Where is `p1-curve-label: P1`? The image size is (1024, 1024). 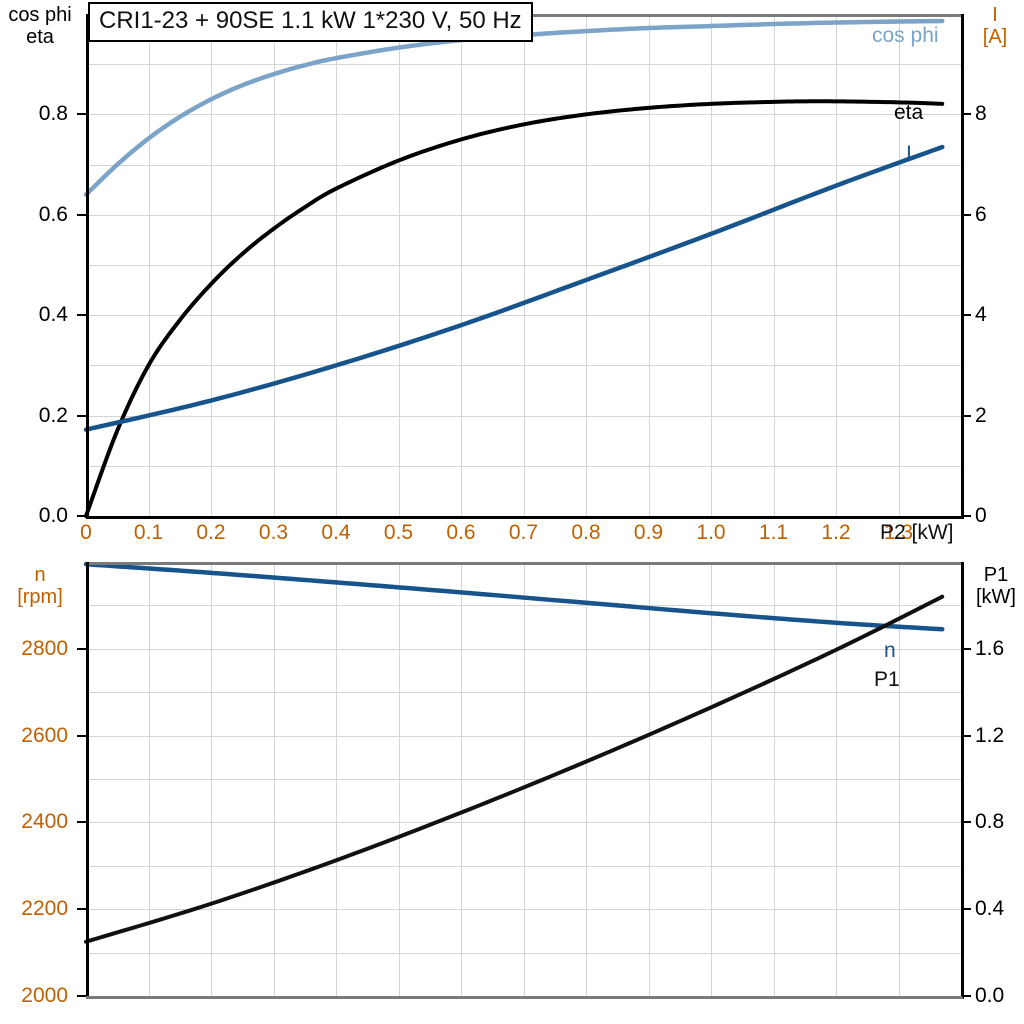
p1-curve-label: P1 is located at coordinates (887, 679).